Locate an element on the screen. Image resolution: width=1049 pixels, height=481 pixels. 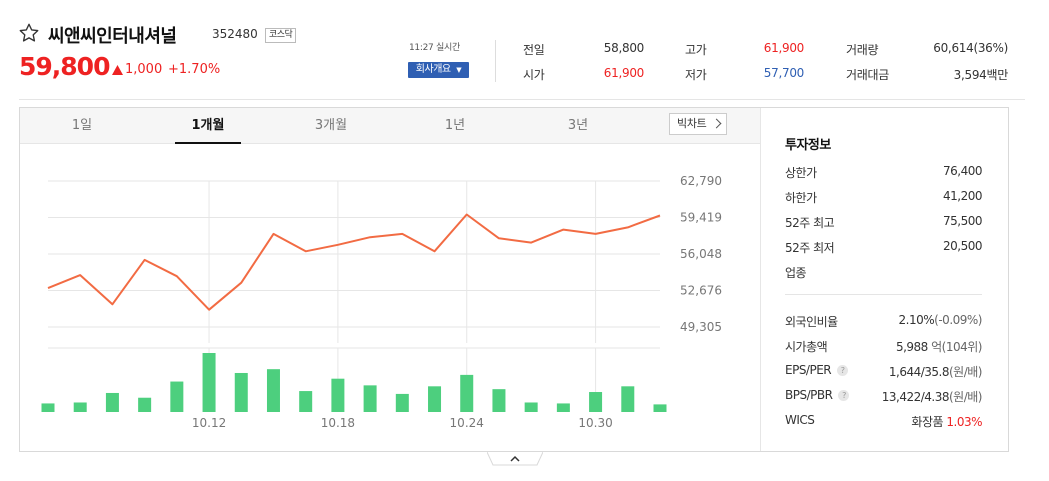
company-overview-button: 회사개요 ▼ is located at coordinates (438, 70).